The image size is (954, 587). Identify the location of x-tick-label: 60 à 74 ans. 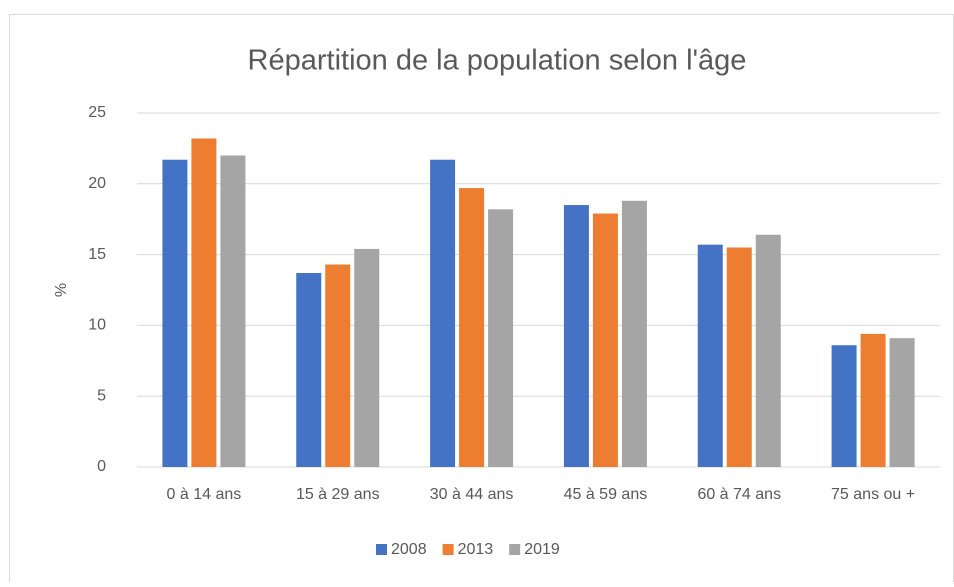
(739, 494).